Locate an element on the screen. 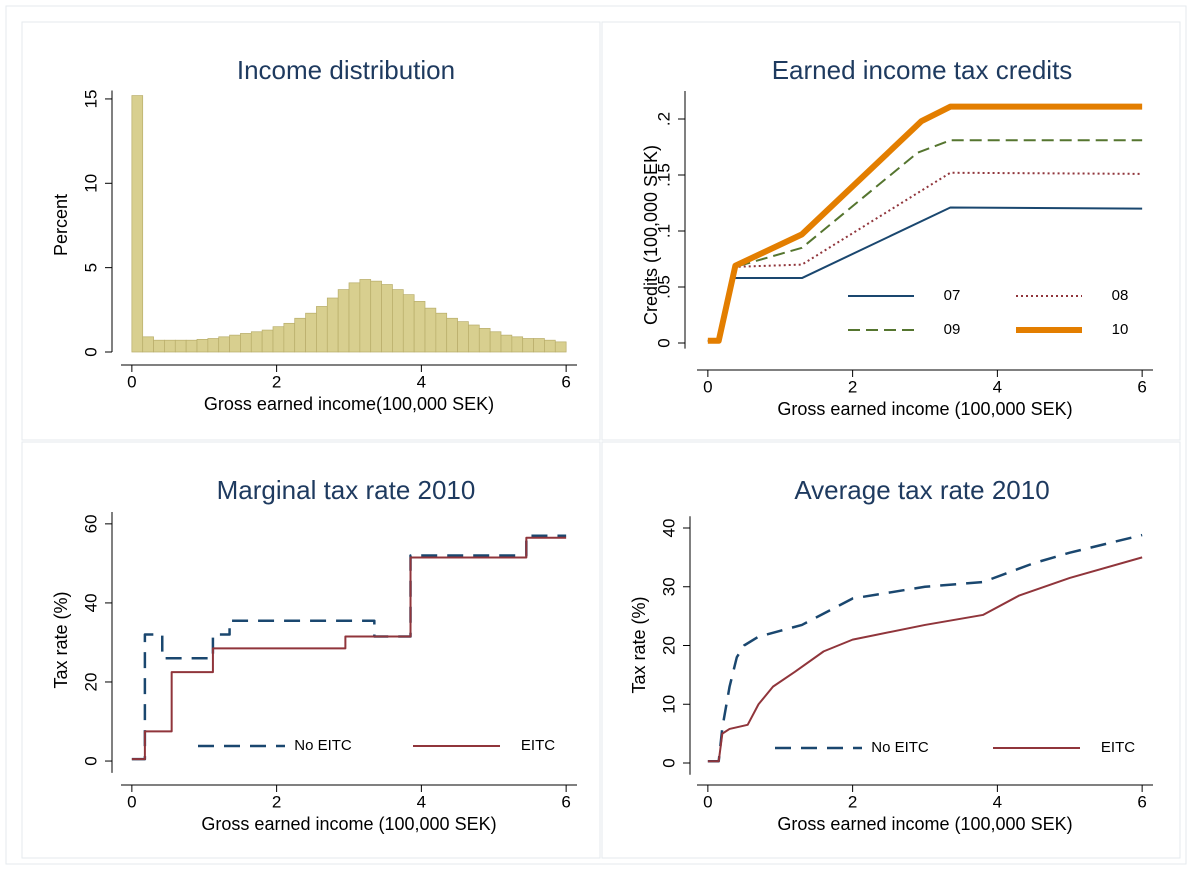 This screenshot has width=1192, height=870. y-tick-label: 60 is located at coordinates (90, 523).